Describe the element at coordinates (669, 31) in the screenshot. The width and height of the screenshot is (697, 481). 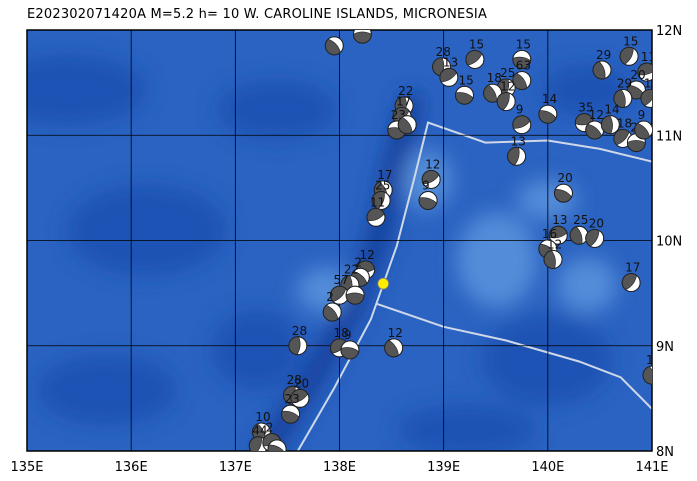
I see `latitude-label: 12N` at that location.